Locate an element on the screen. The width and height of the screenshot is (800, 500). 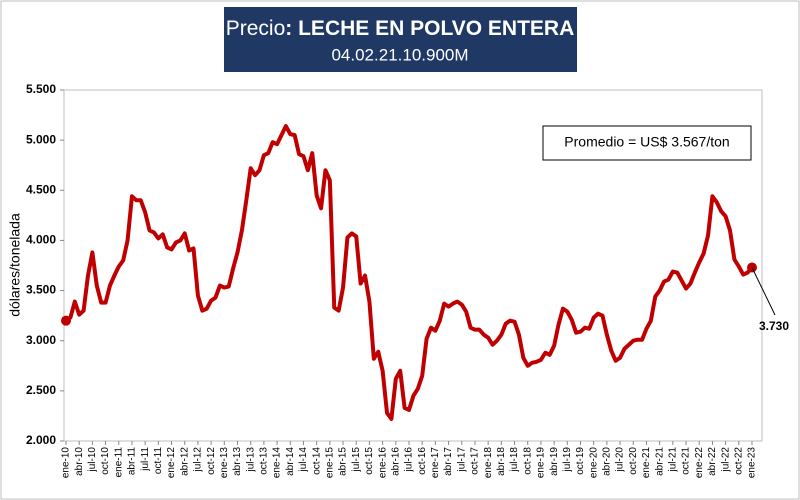
x-tick-label: ene-15 is located at coordinates (329, 463).